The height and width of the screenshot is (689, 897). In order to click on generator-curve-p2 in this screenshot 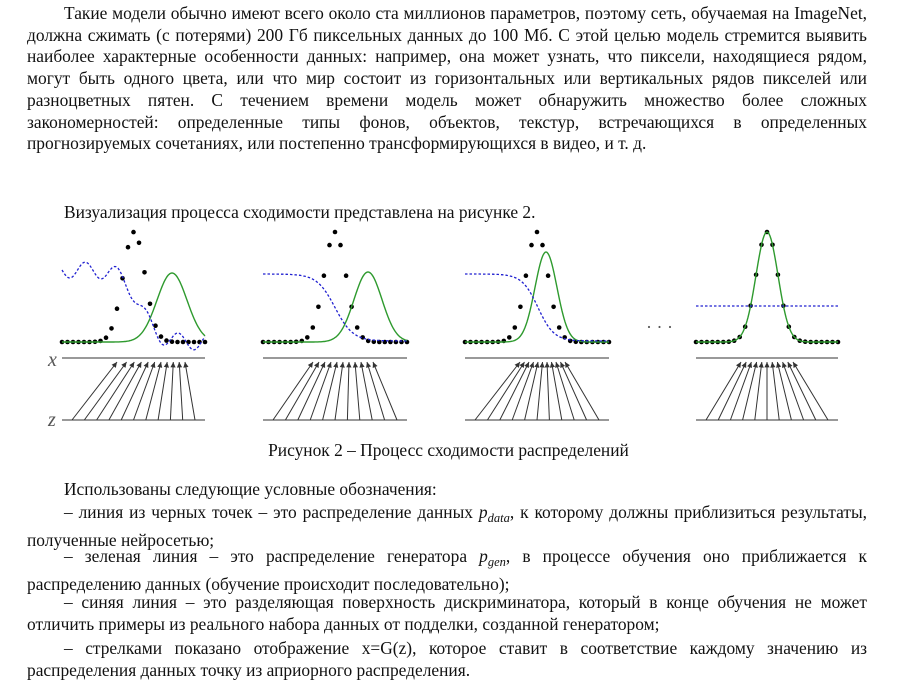, I will do `click(335, 307)`.